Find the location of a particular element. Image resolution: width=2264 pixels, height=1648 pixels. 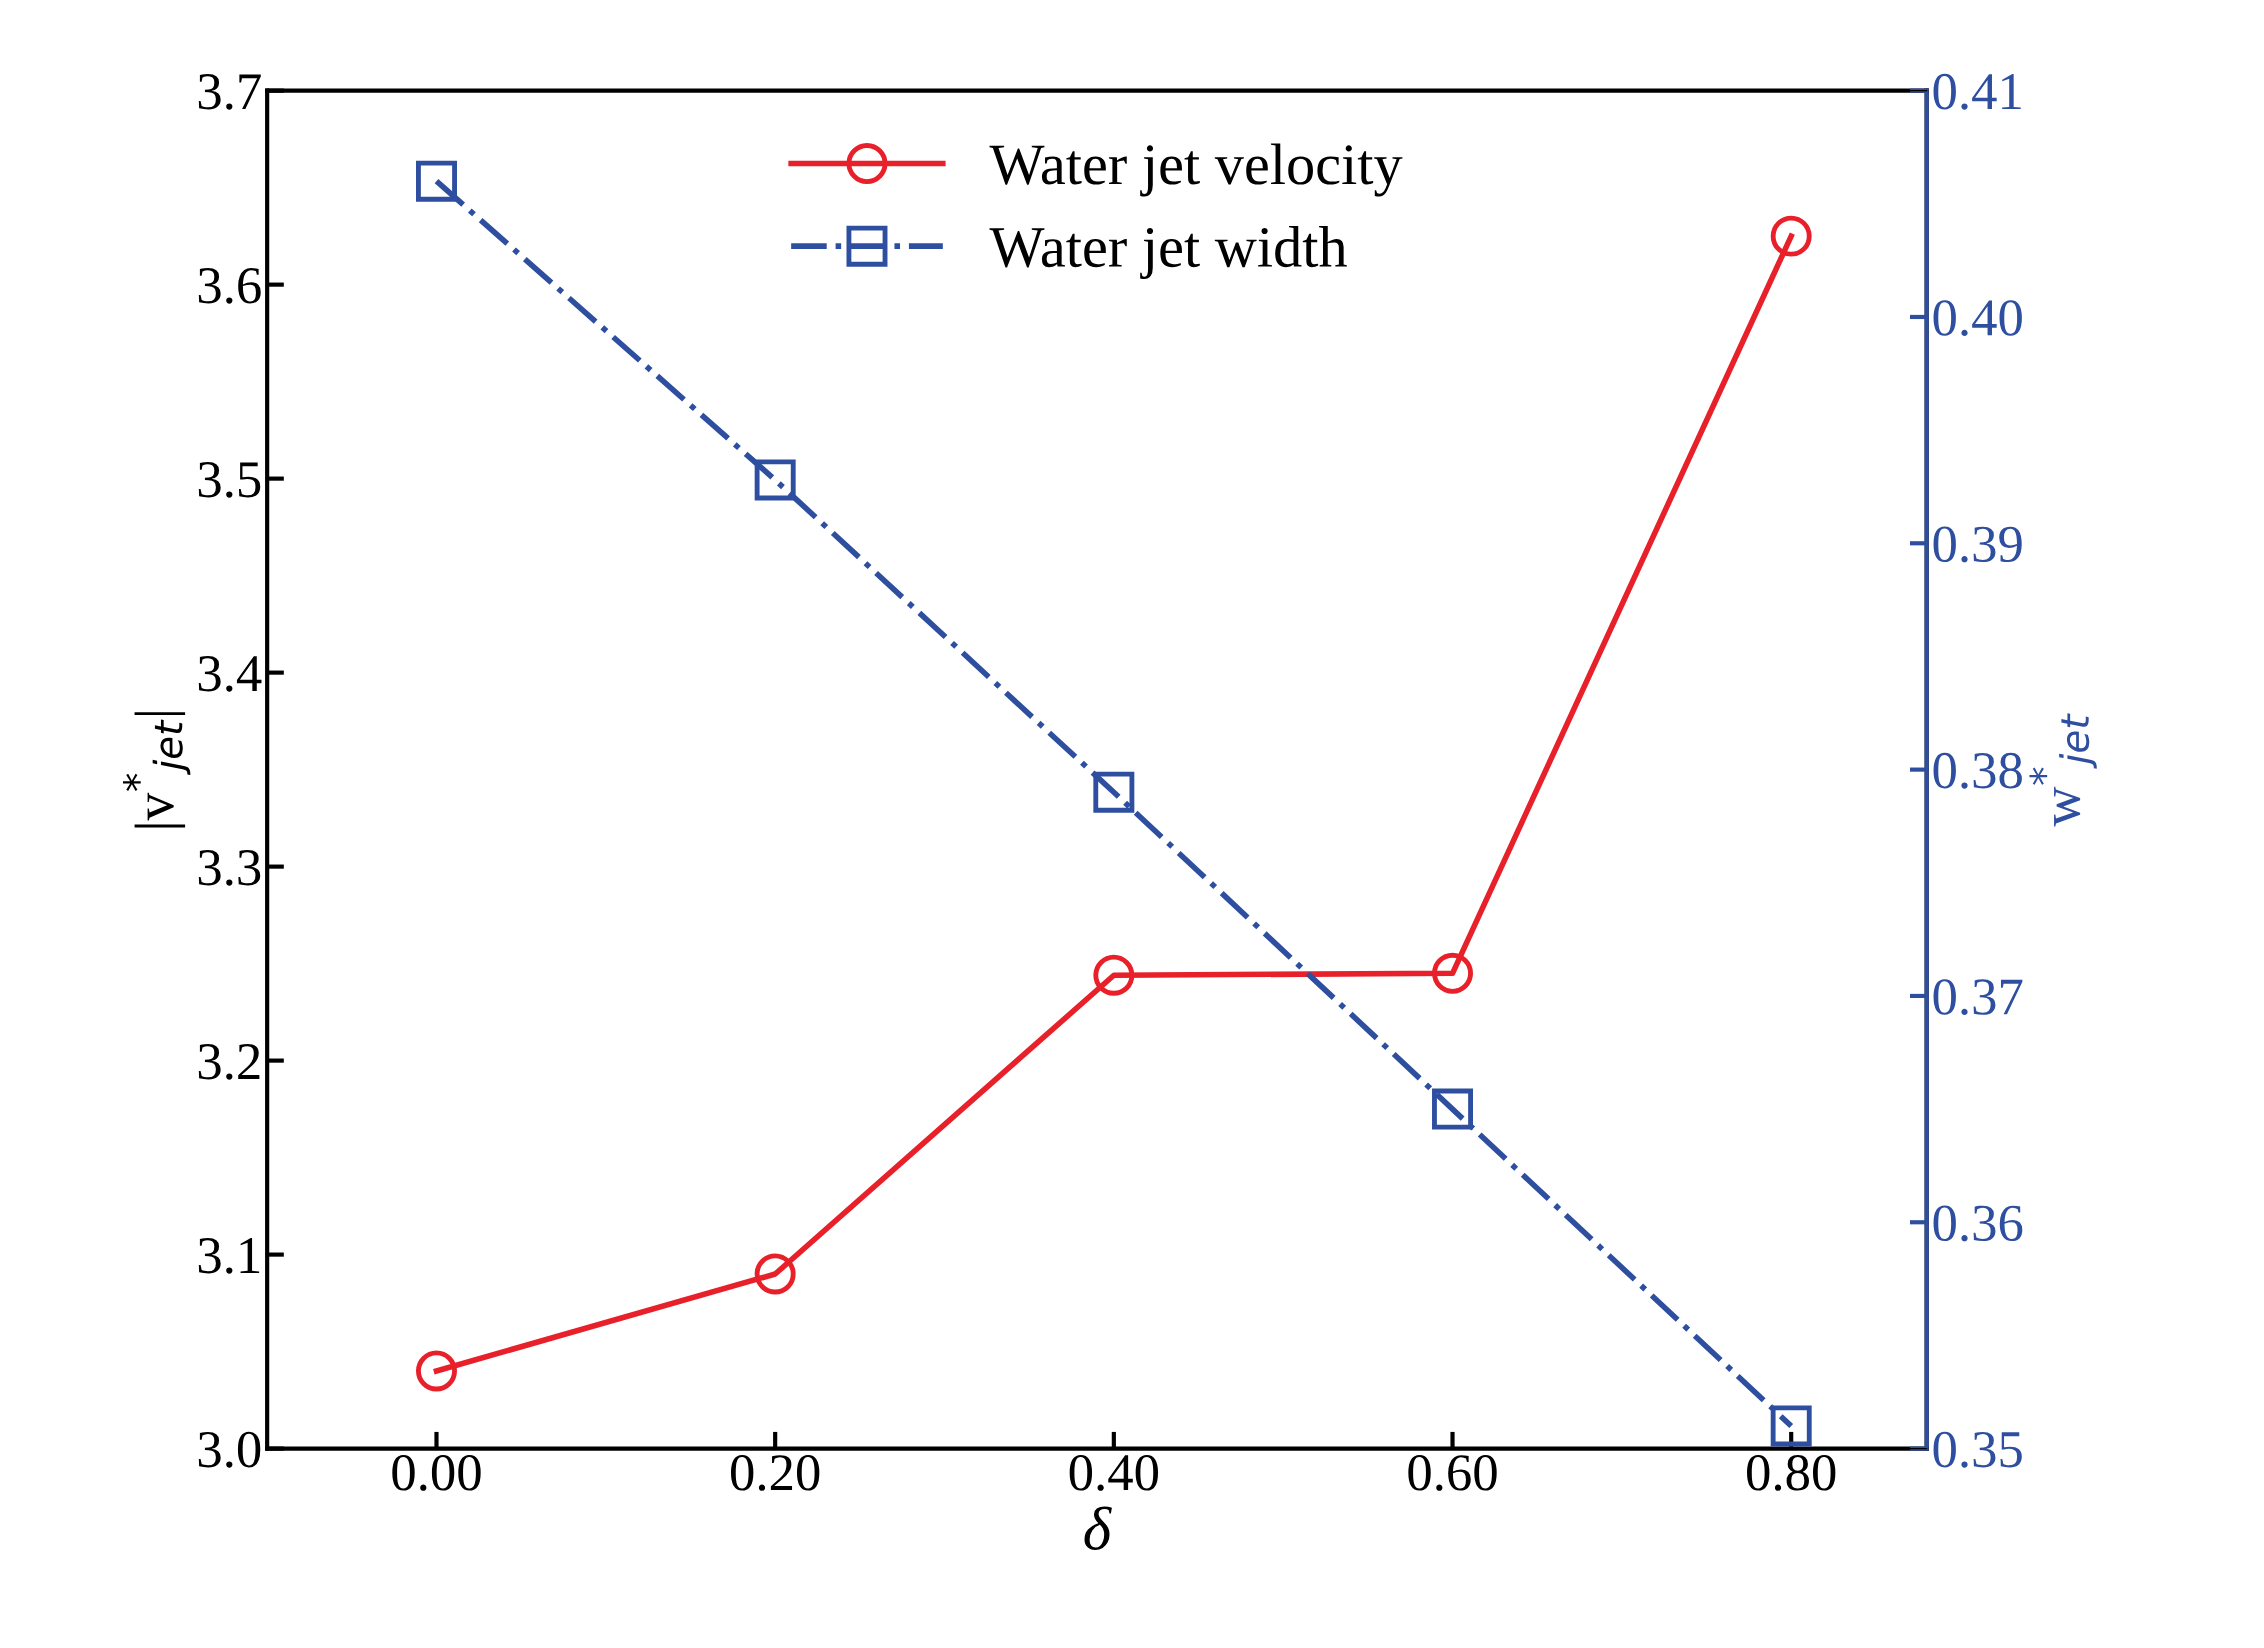

legend-label: Water jet width is located at coordinates (1168, 252).